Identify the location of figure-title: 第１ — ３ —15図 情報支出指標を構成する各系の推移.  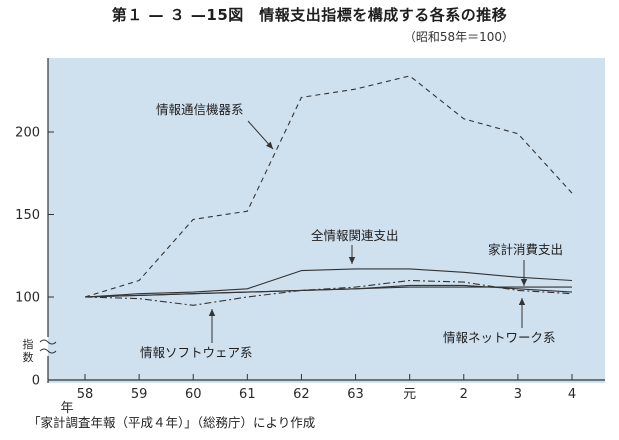
(309, 15).